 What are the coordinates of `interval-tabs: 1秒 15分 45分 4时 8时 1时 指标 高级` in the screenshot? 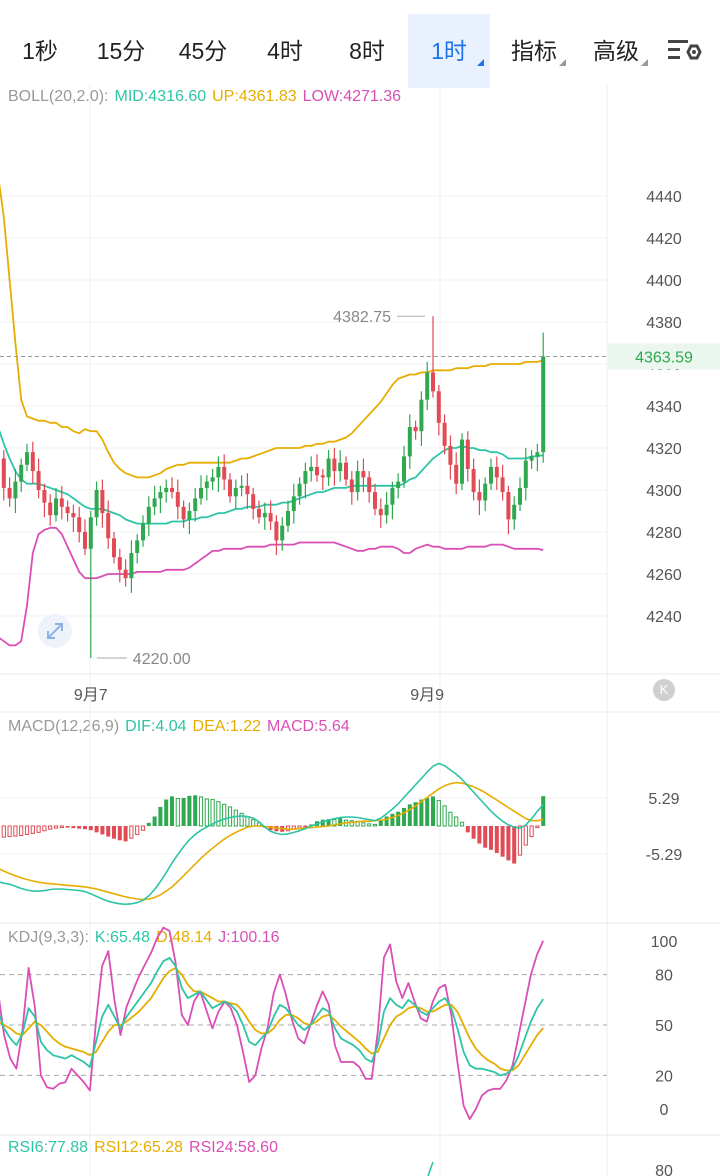 It's located at (360, 51).